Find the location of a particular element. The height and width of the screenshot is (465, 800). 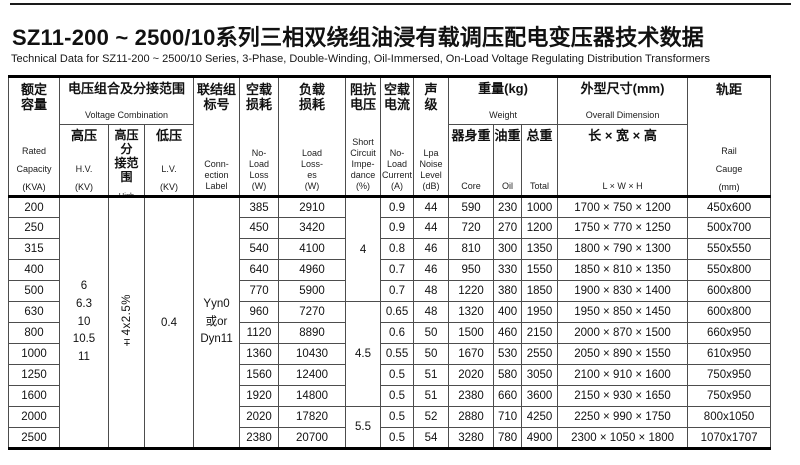

col-header-no-load-loss: 空载 损耗 No- Load Loss (W) is located at coordinates (259, 137).